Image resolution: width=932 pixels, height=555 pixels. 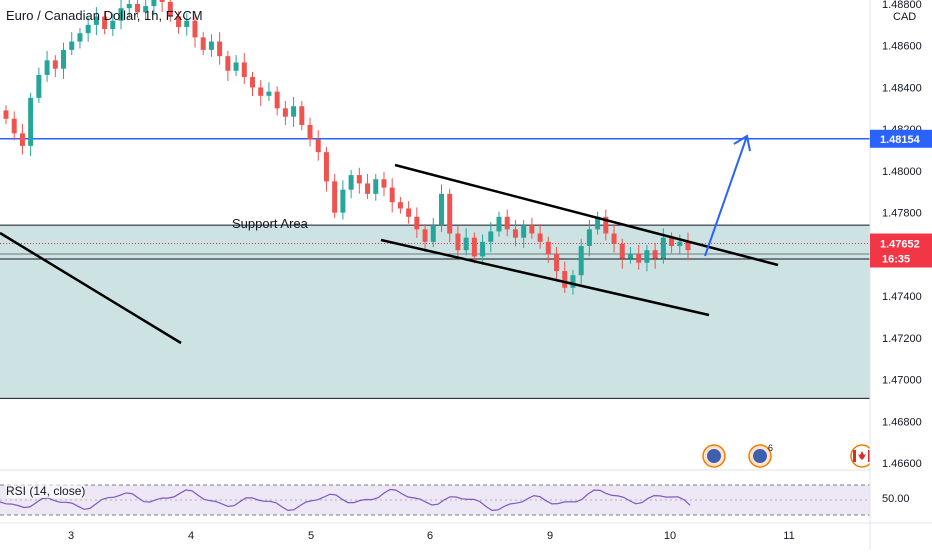 What do you see at coordinates (91, 288) in the screenshot?
I see `downtrend-line-left` at bounding box center [91, 288].